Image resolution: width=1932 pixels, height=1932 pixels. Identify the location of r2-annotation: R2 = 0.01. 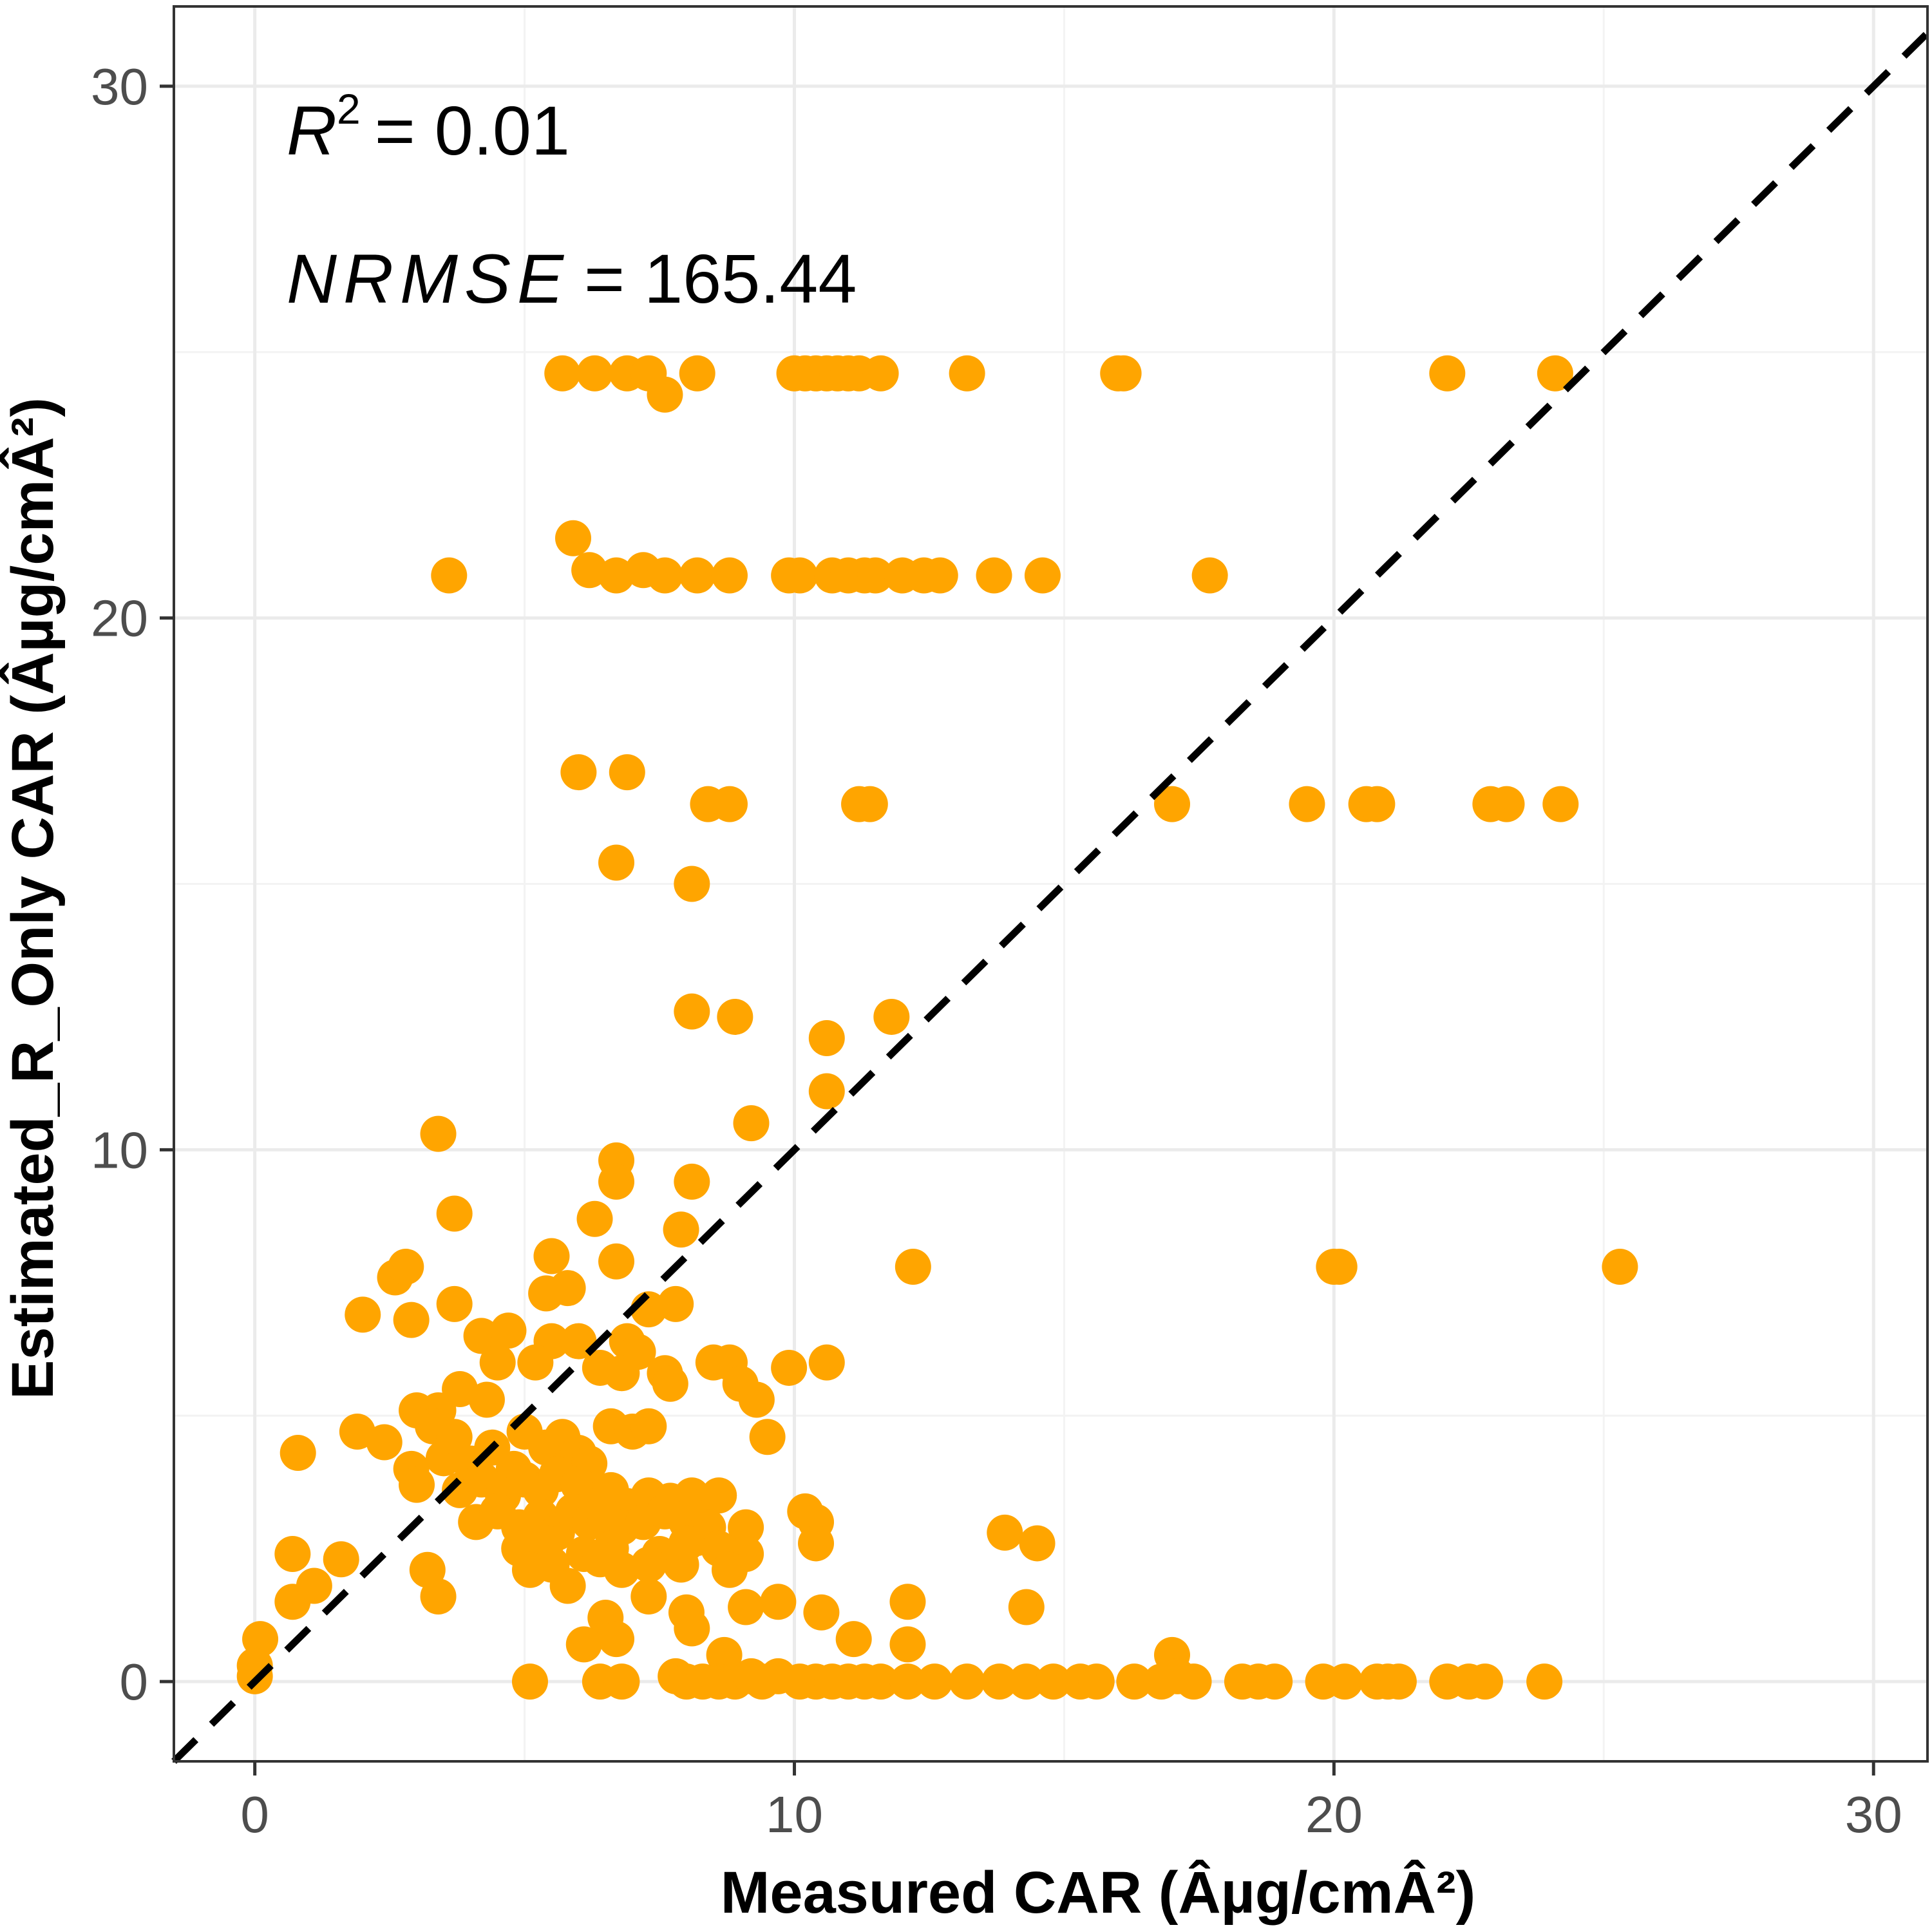
(429, 127).